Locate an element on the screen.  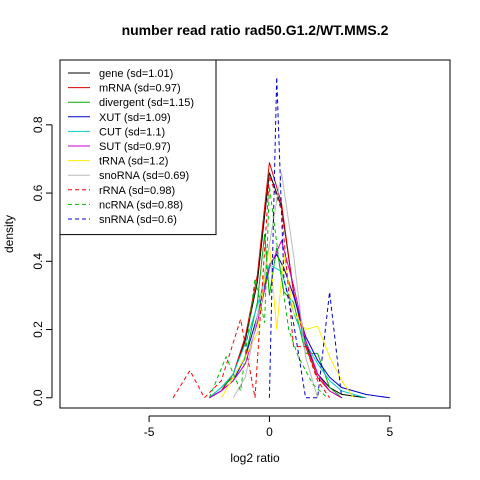
x-axis: -5 0 5 is located at coordinates (268, 427).